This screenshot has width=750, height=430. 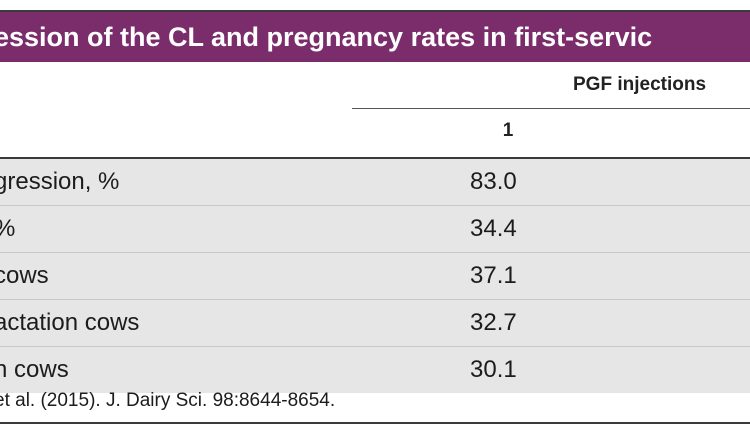 What do you see at coordinates (375, 276) in the screenshot?
I see `table-row: cows 37.1` at bounding box center [375, 276].